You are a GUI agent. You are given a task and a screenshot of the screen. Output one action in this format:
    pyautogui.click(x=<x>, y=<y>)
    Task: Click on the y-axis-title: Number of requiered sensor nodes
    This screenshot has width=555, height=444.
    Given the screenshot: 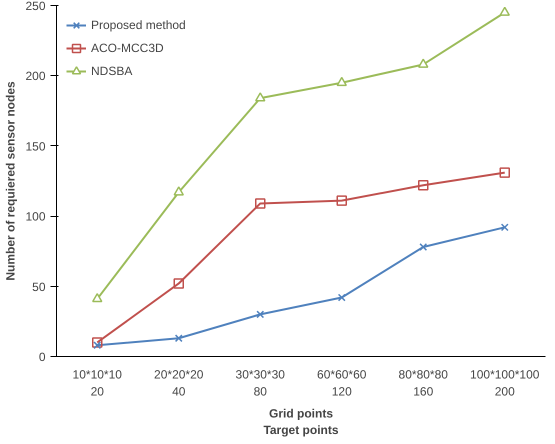 What is the action you would take?
    pyautogui.click(x=10, y=180)
    